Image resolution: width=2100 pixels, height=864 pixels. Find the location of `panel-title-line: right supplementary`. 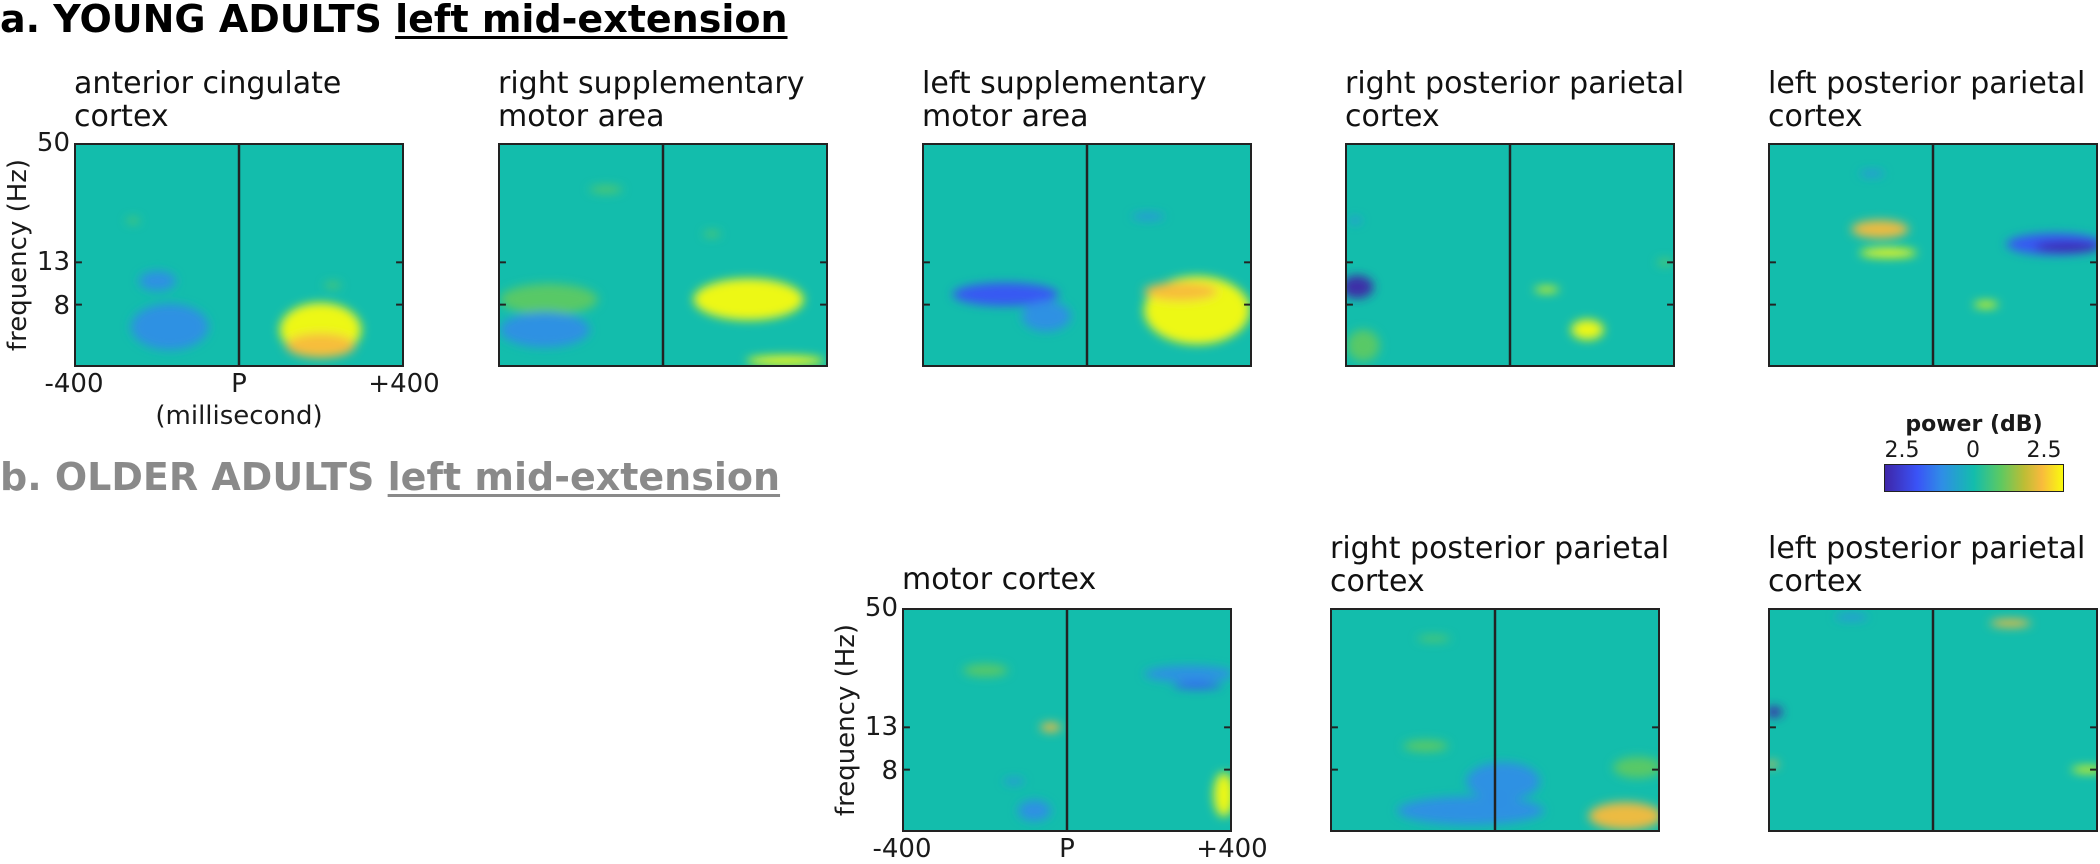

panel-title-line: right supplementary is located at coordinates (651, 83).